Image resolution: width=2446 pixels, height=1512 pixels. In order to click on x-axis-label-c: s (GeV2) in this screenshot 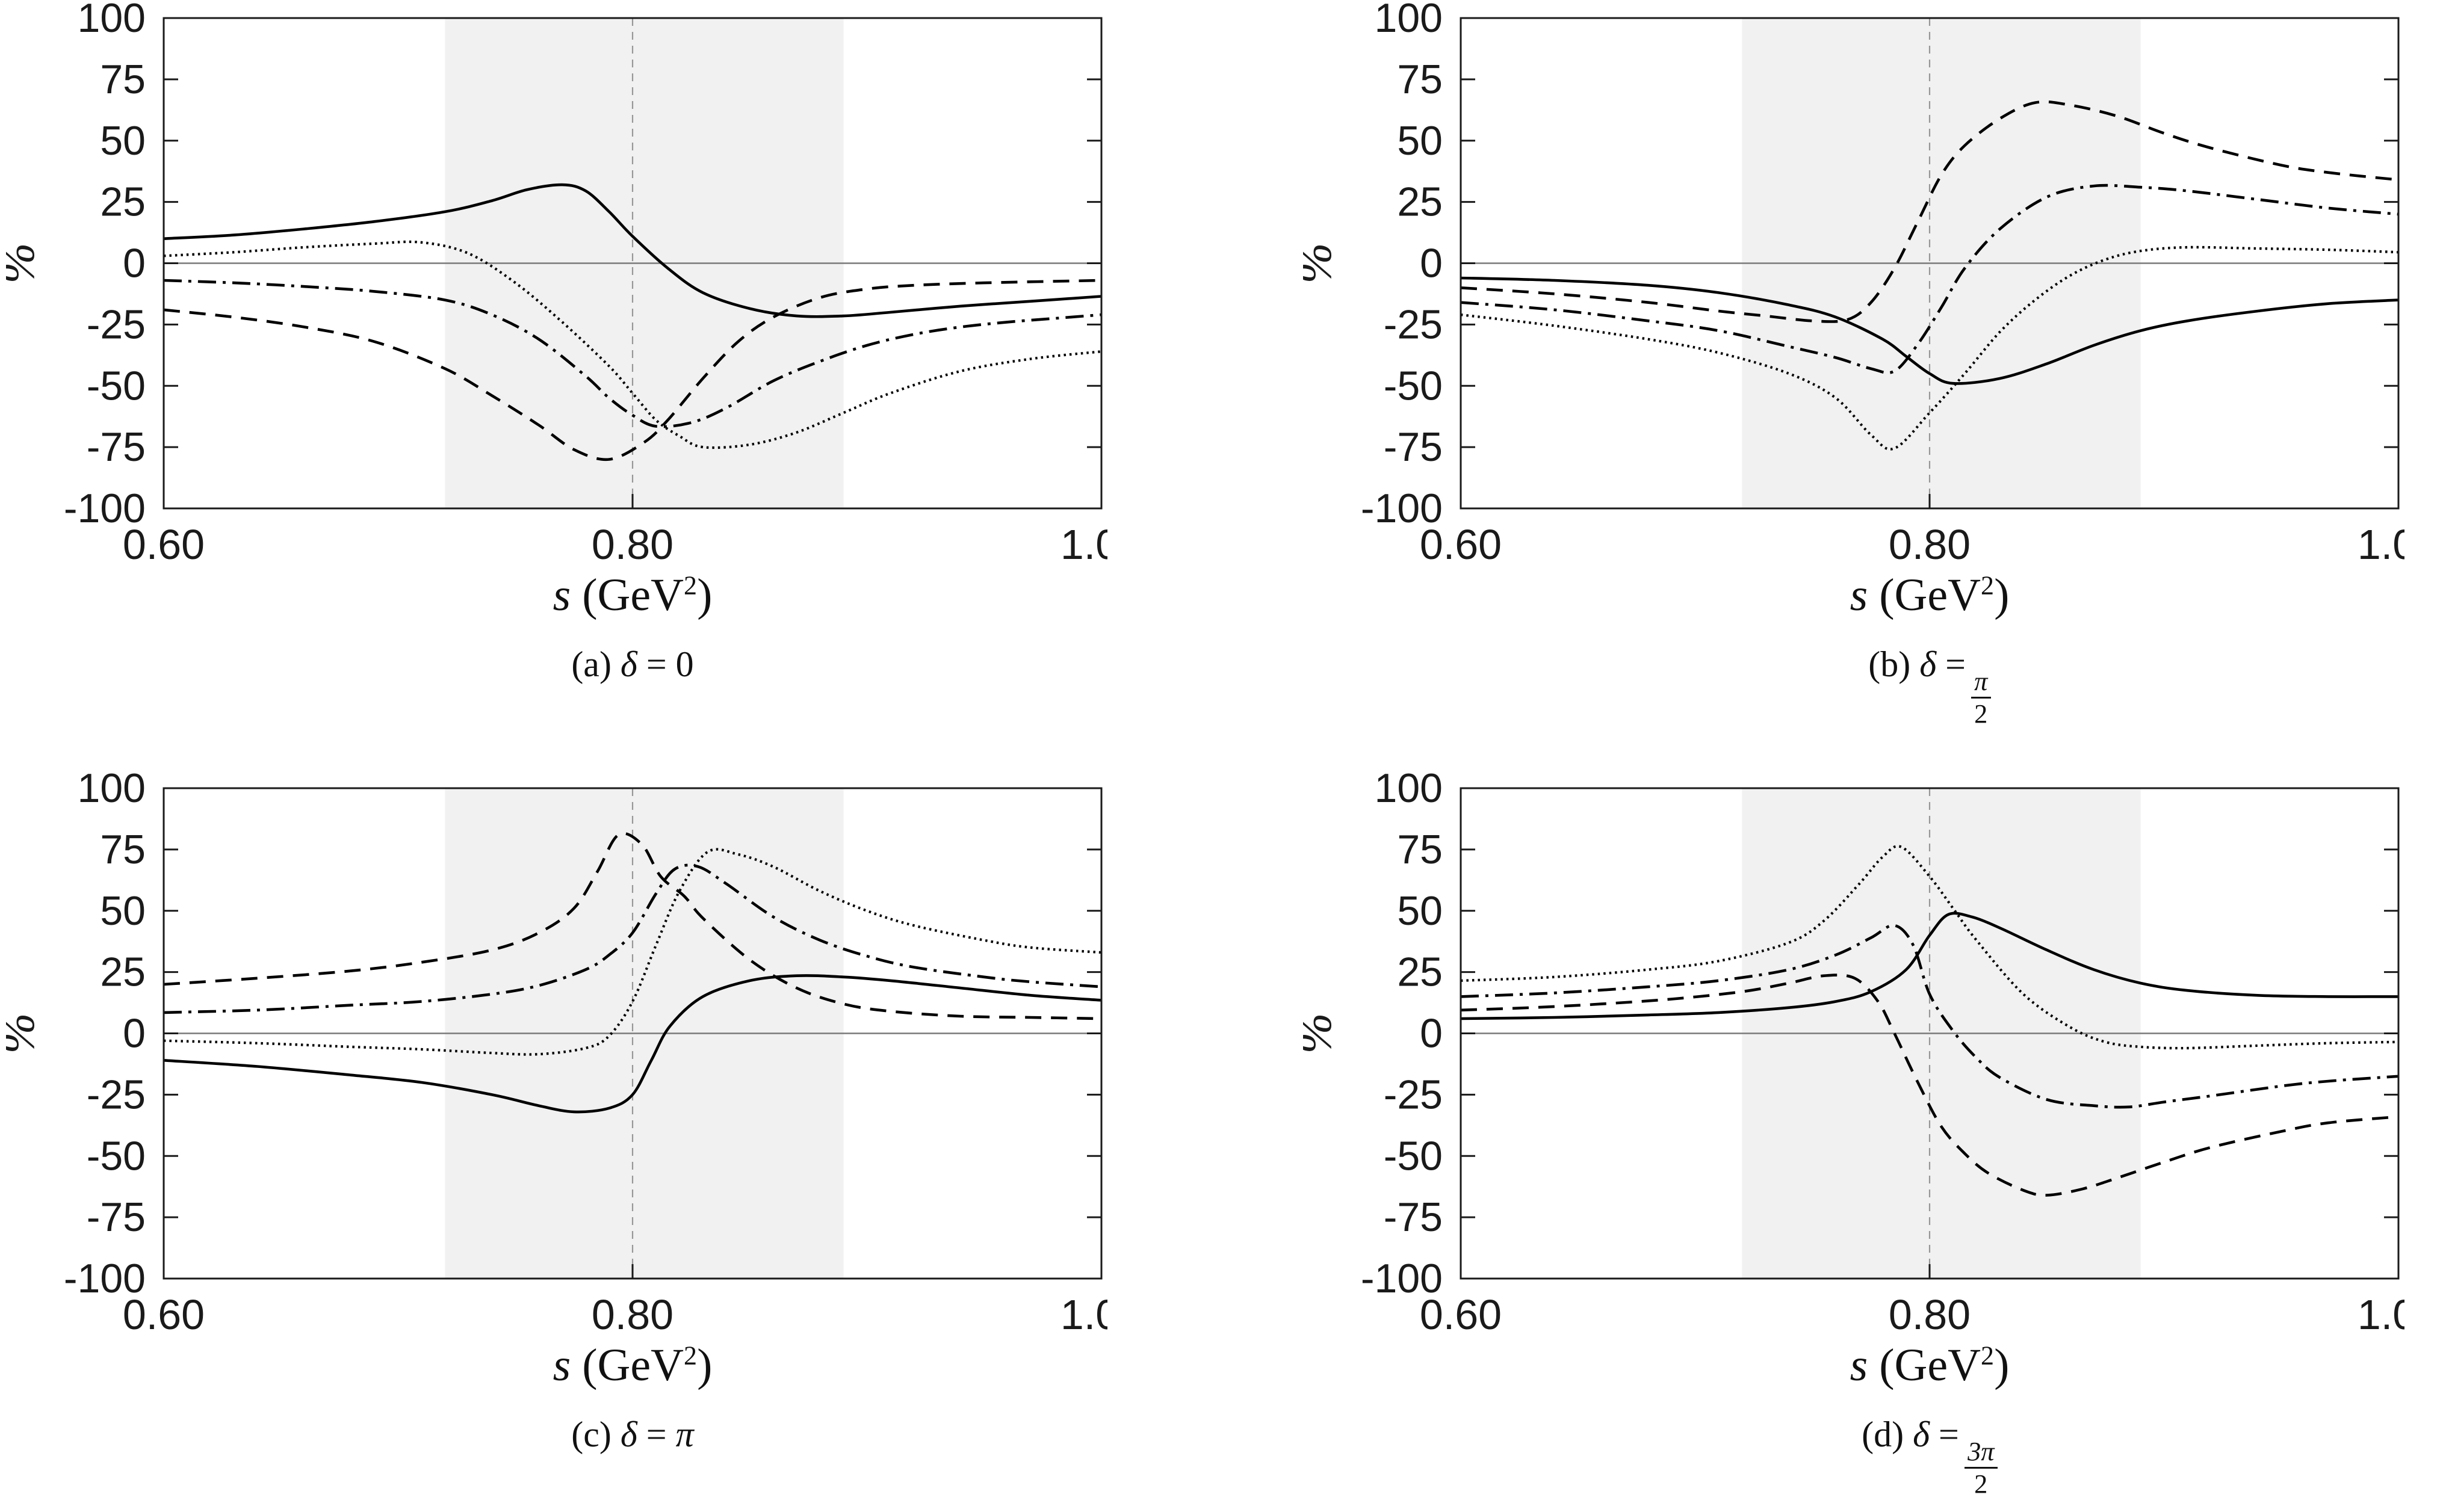, I will do `click(632, 1365)`.